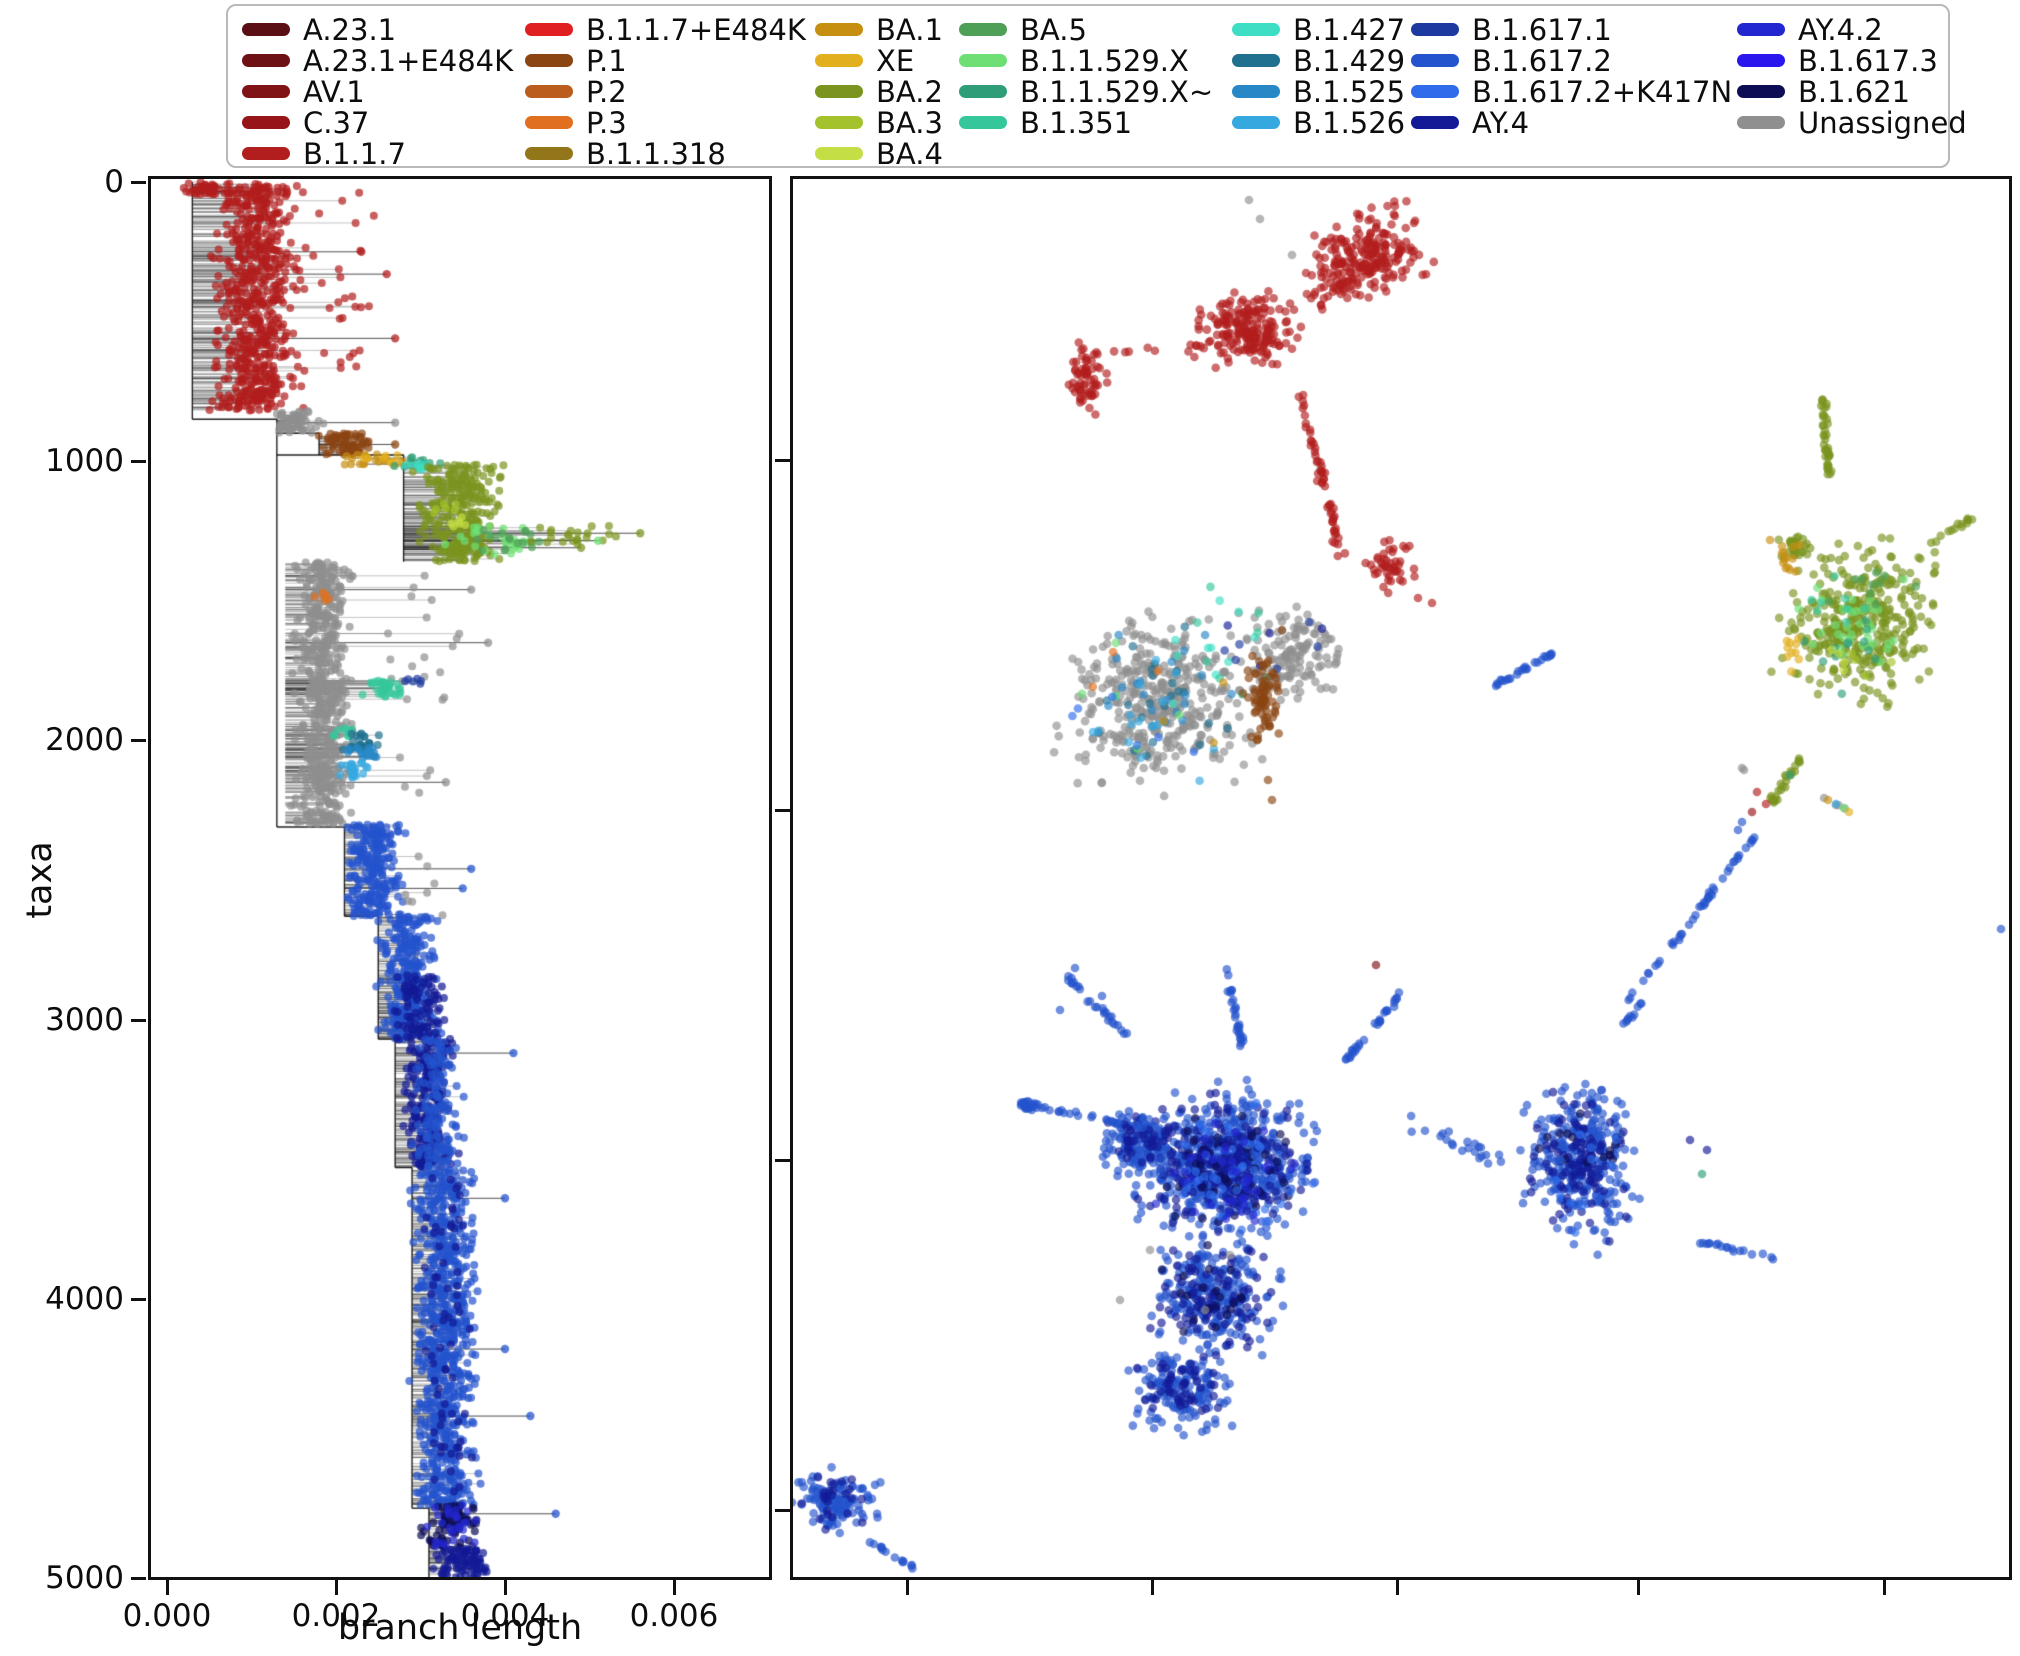 This screenshot has width=2020, height=1656. I want to click on legend-item: B.1.1.529.X, so click(1074, 60).